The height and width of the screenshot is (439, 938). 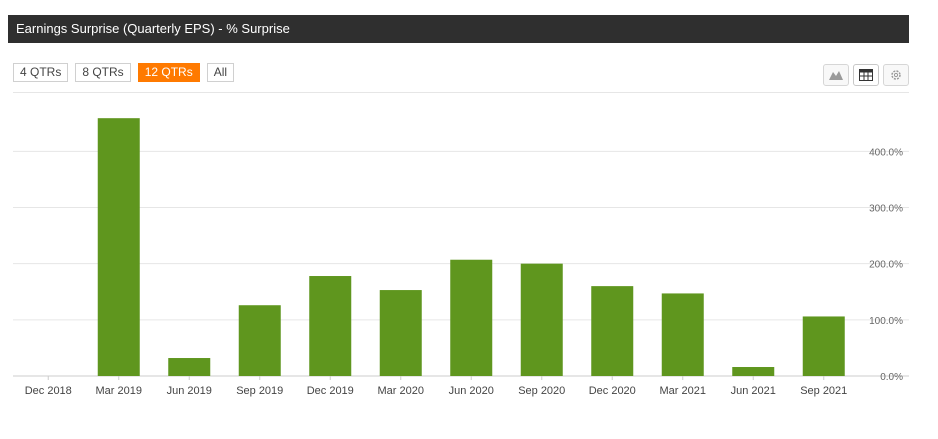 I want to click on x-tick-label: Dec 2019, so click(x=330, y=391).